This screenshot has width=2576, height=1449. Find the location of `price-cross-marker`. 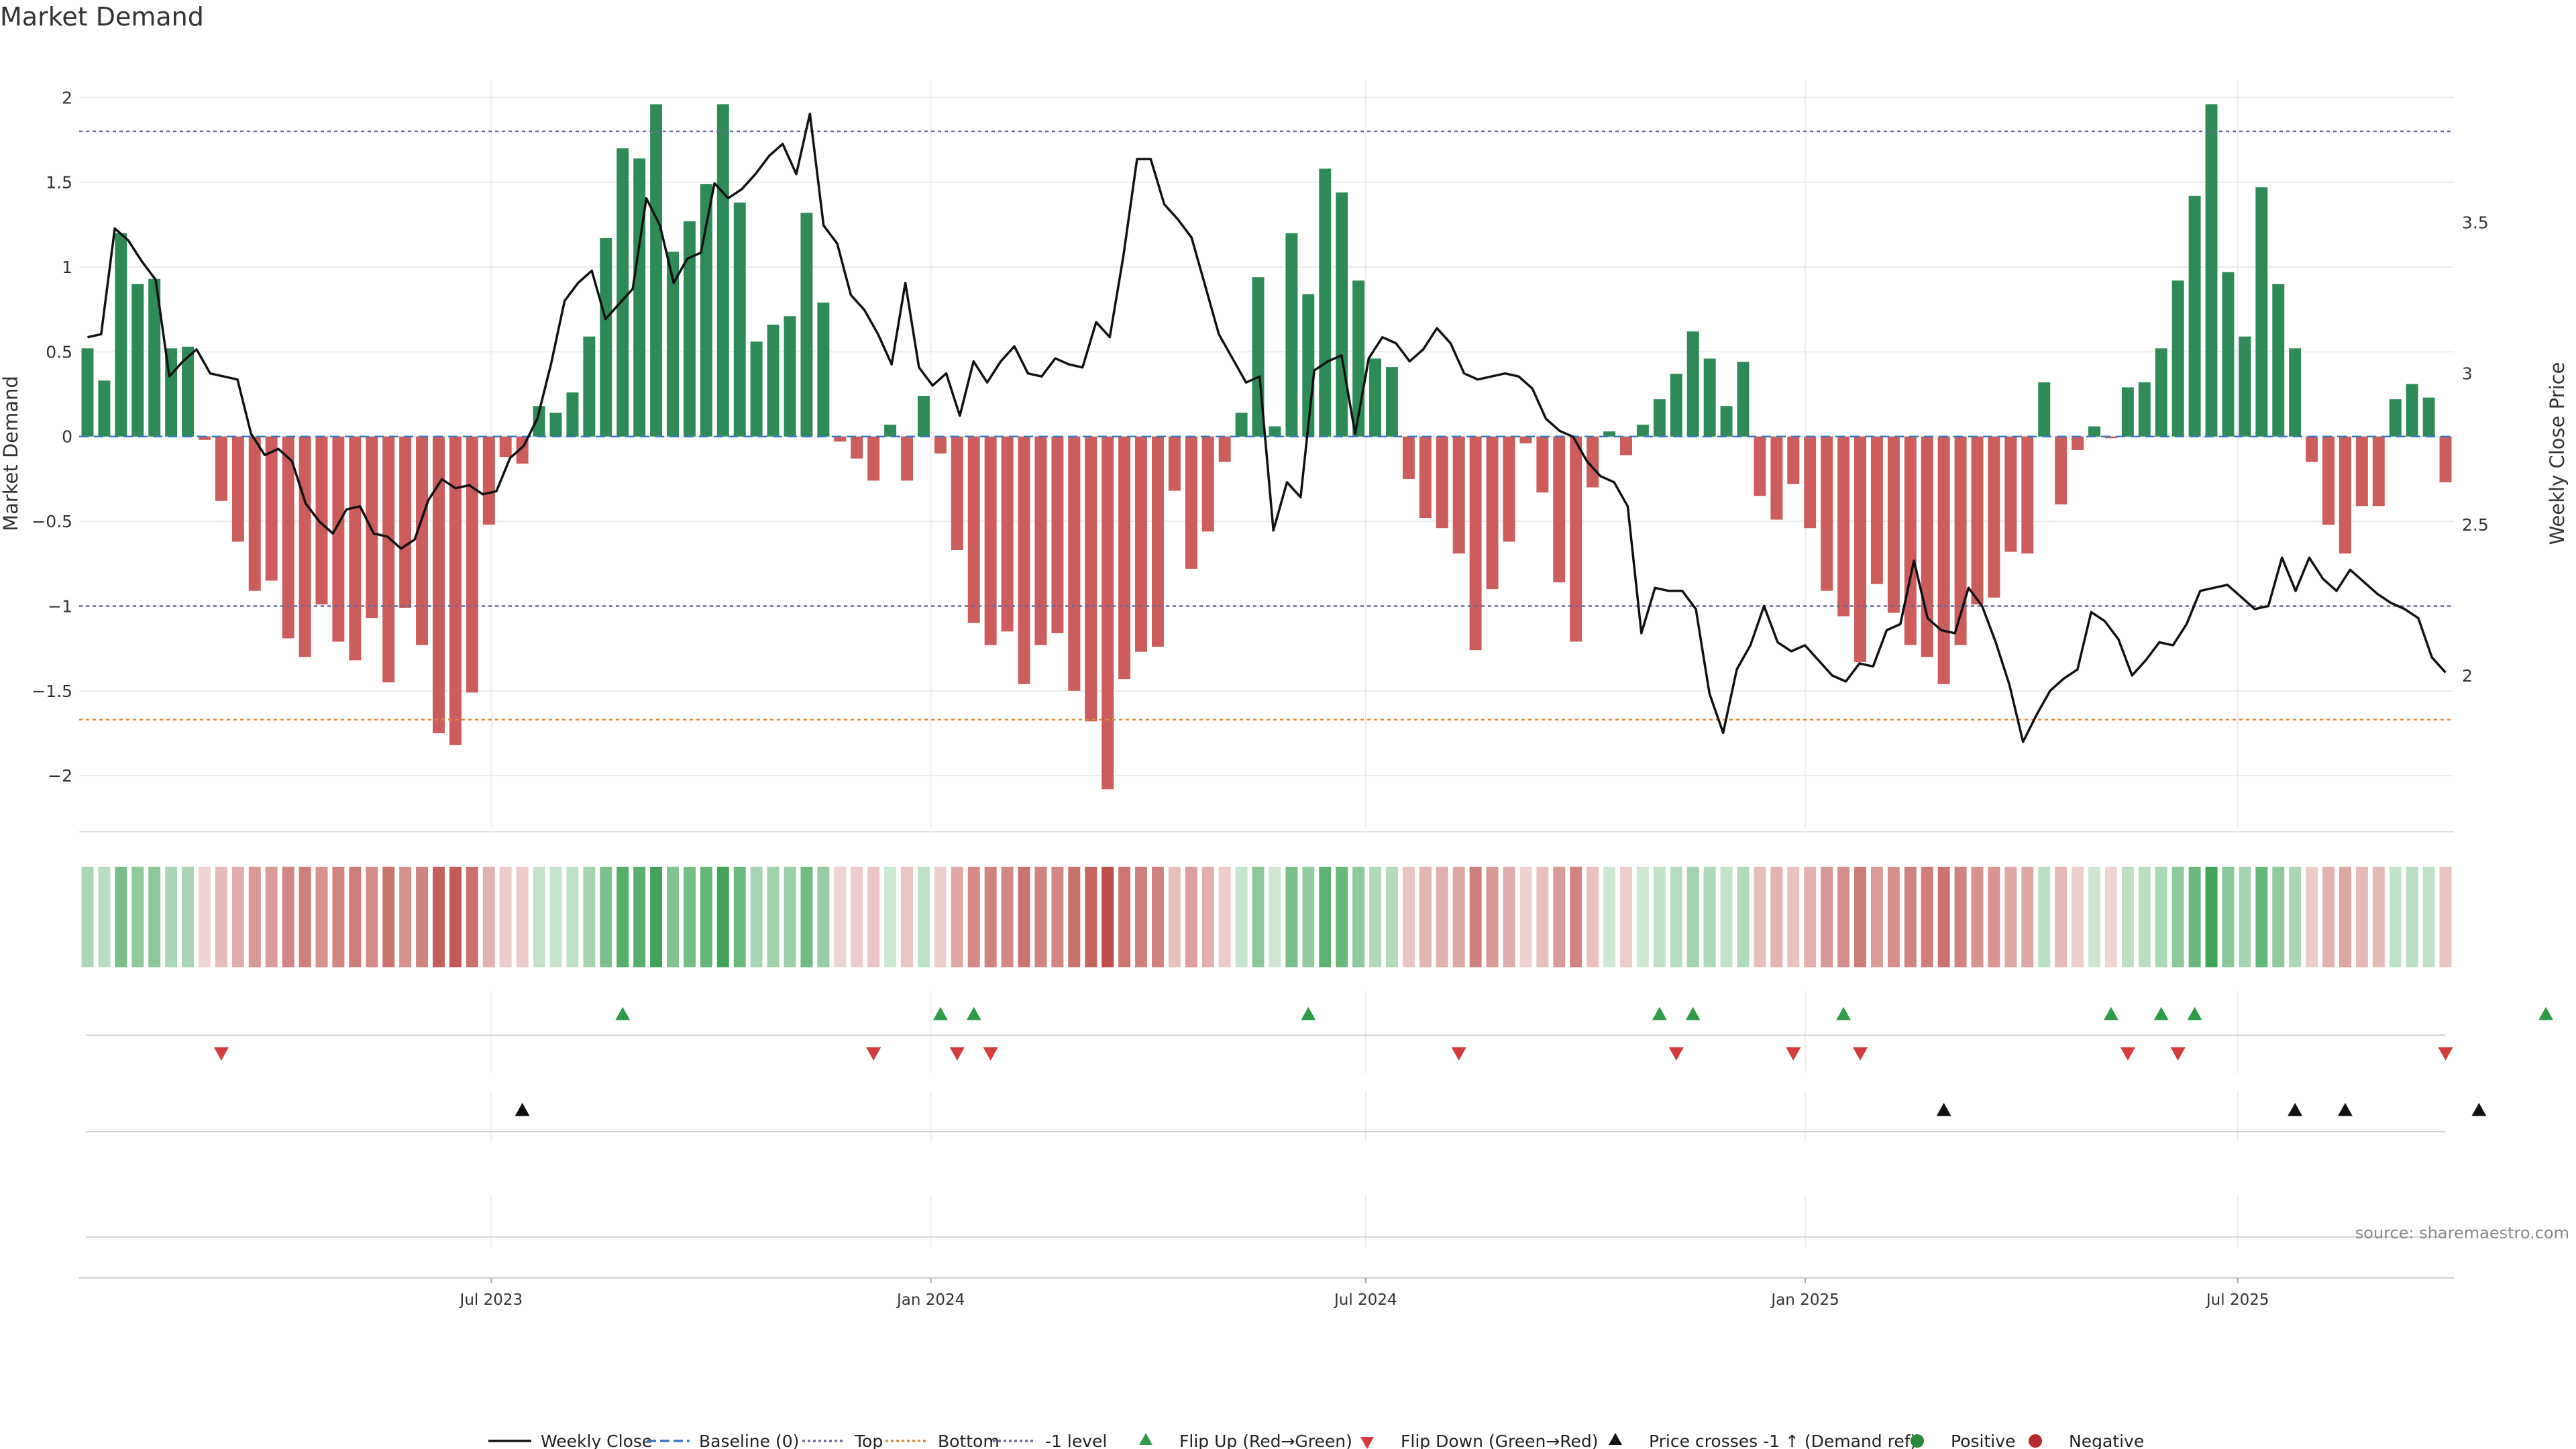

price-cross-marker is located at coordinates (522, 1109).